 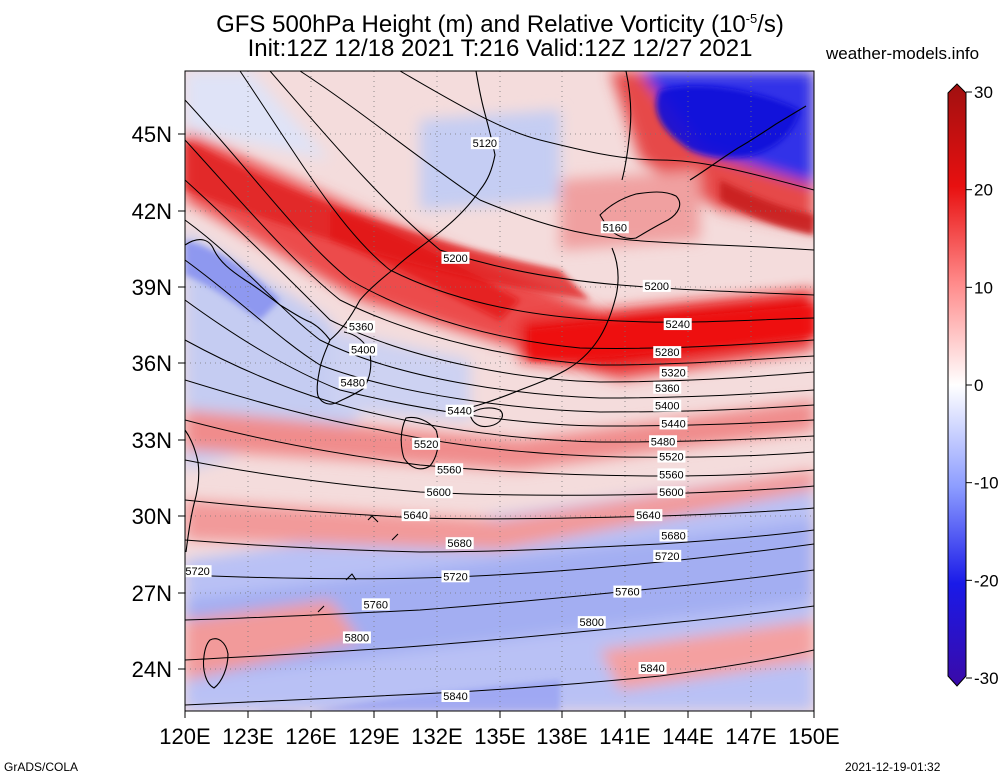 What do you see at coordinates (340, 206) in the screenshot?
I see `coast-mainland-asia` at bounding box center [340, 206].